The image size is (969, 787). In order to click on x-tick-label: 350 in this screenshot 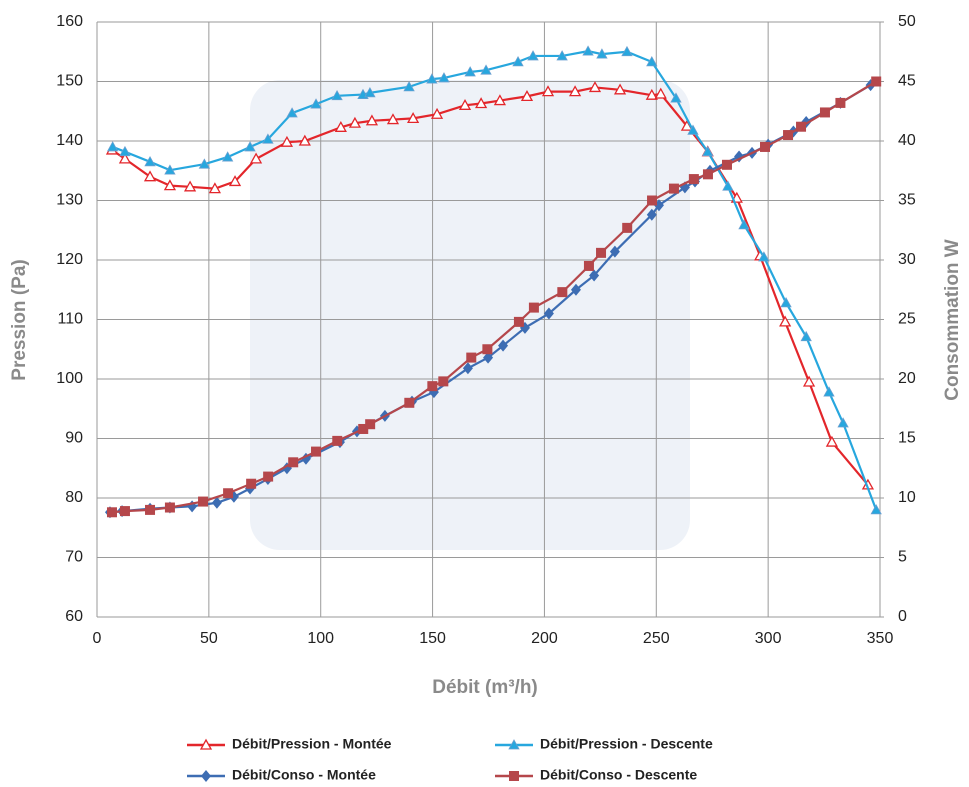, I will do `click(880, 638)`.